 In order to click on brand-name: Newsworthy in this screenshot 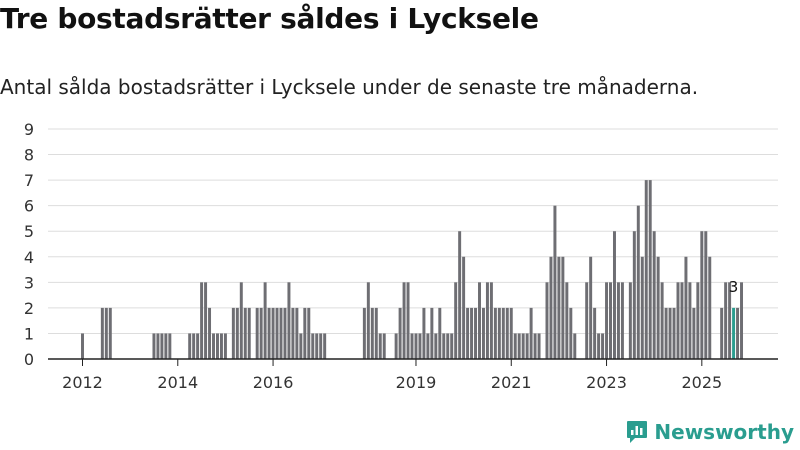, I will do `click(724, 432)`.